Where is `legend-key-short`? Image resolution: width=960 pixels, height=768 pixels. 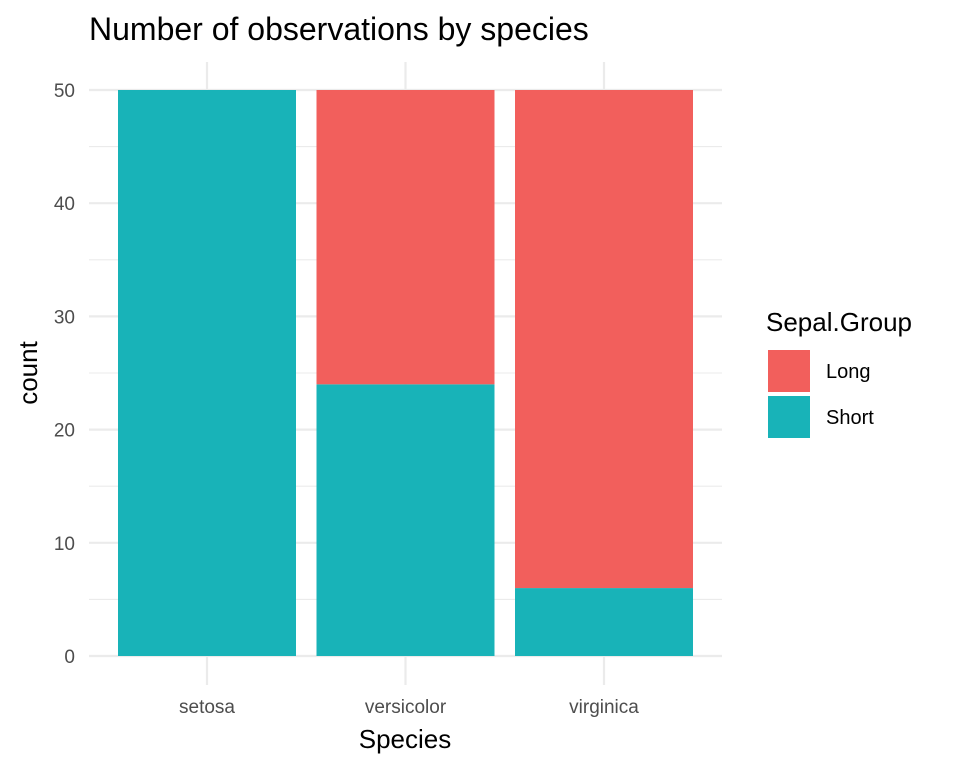 legend-key-short is located at coordinates (789, 417).